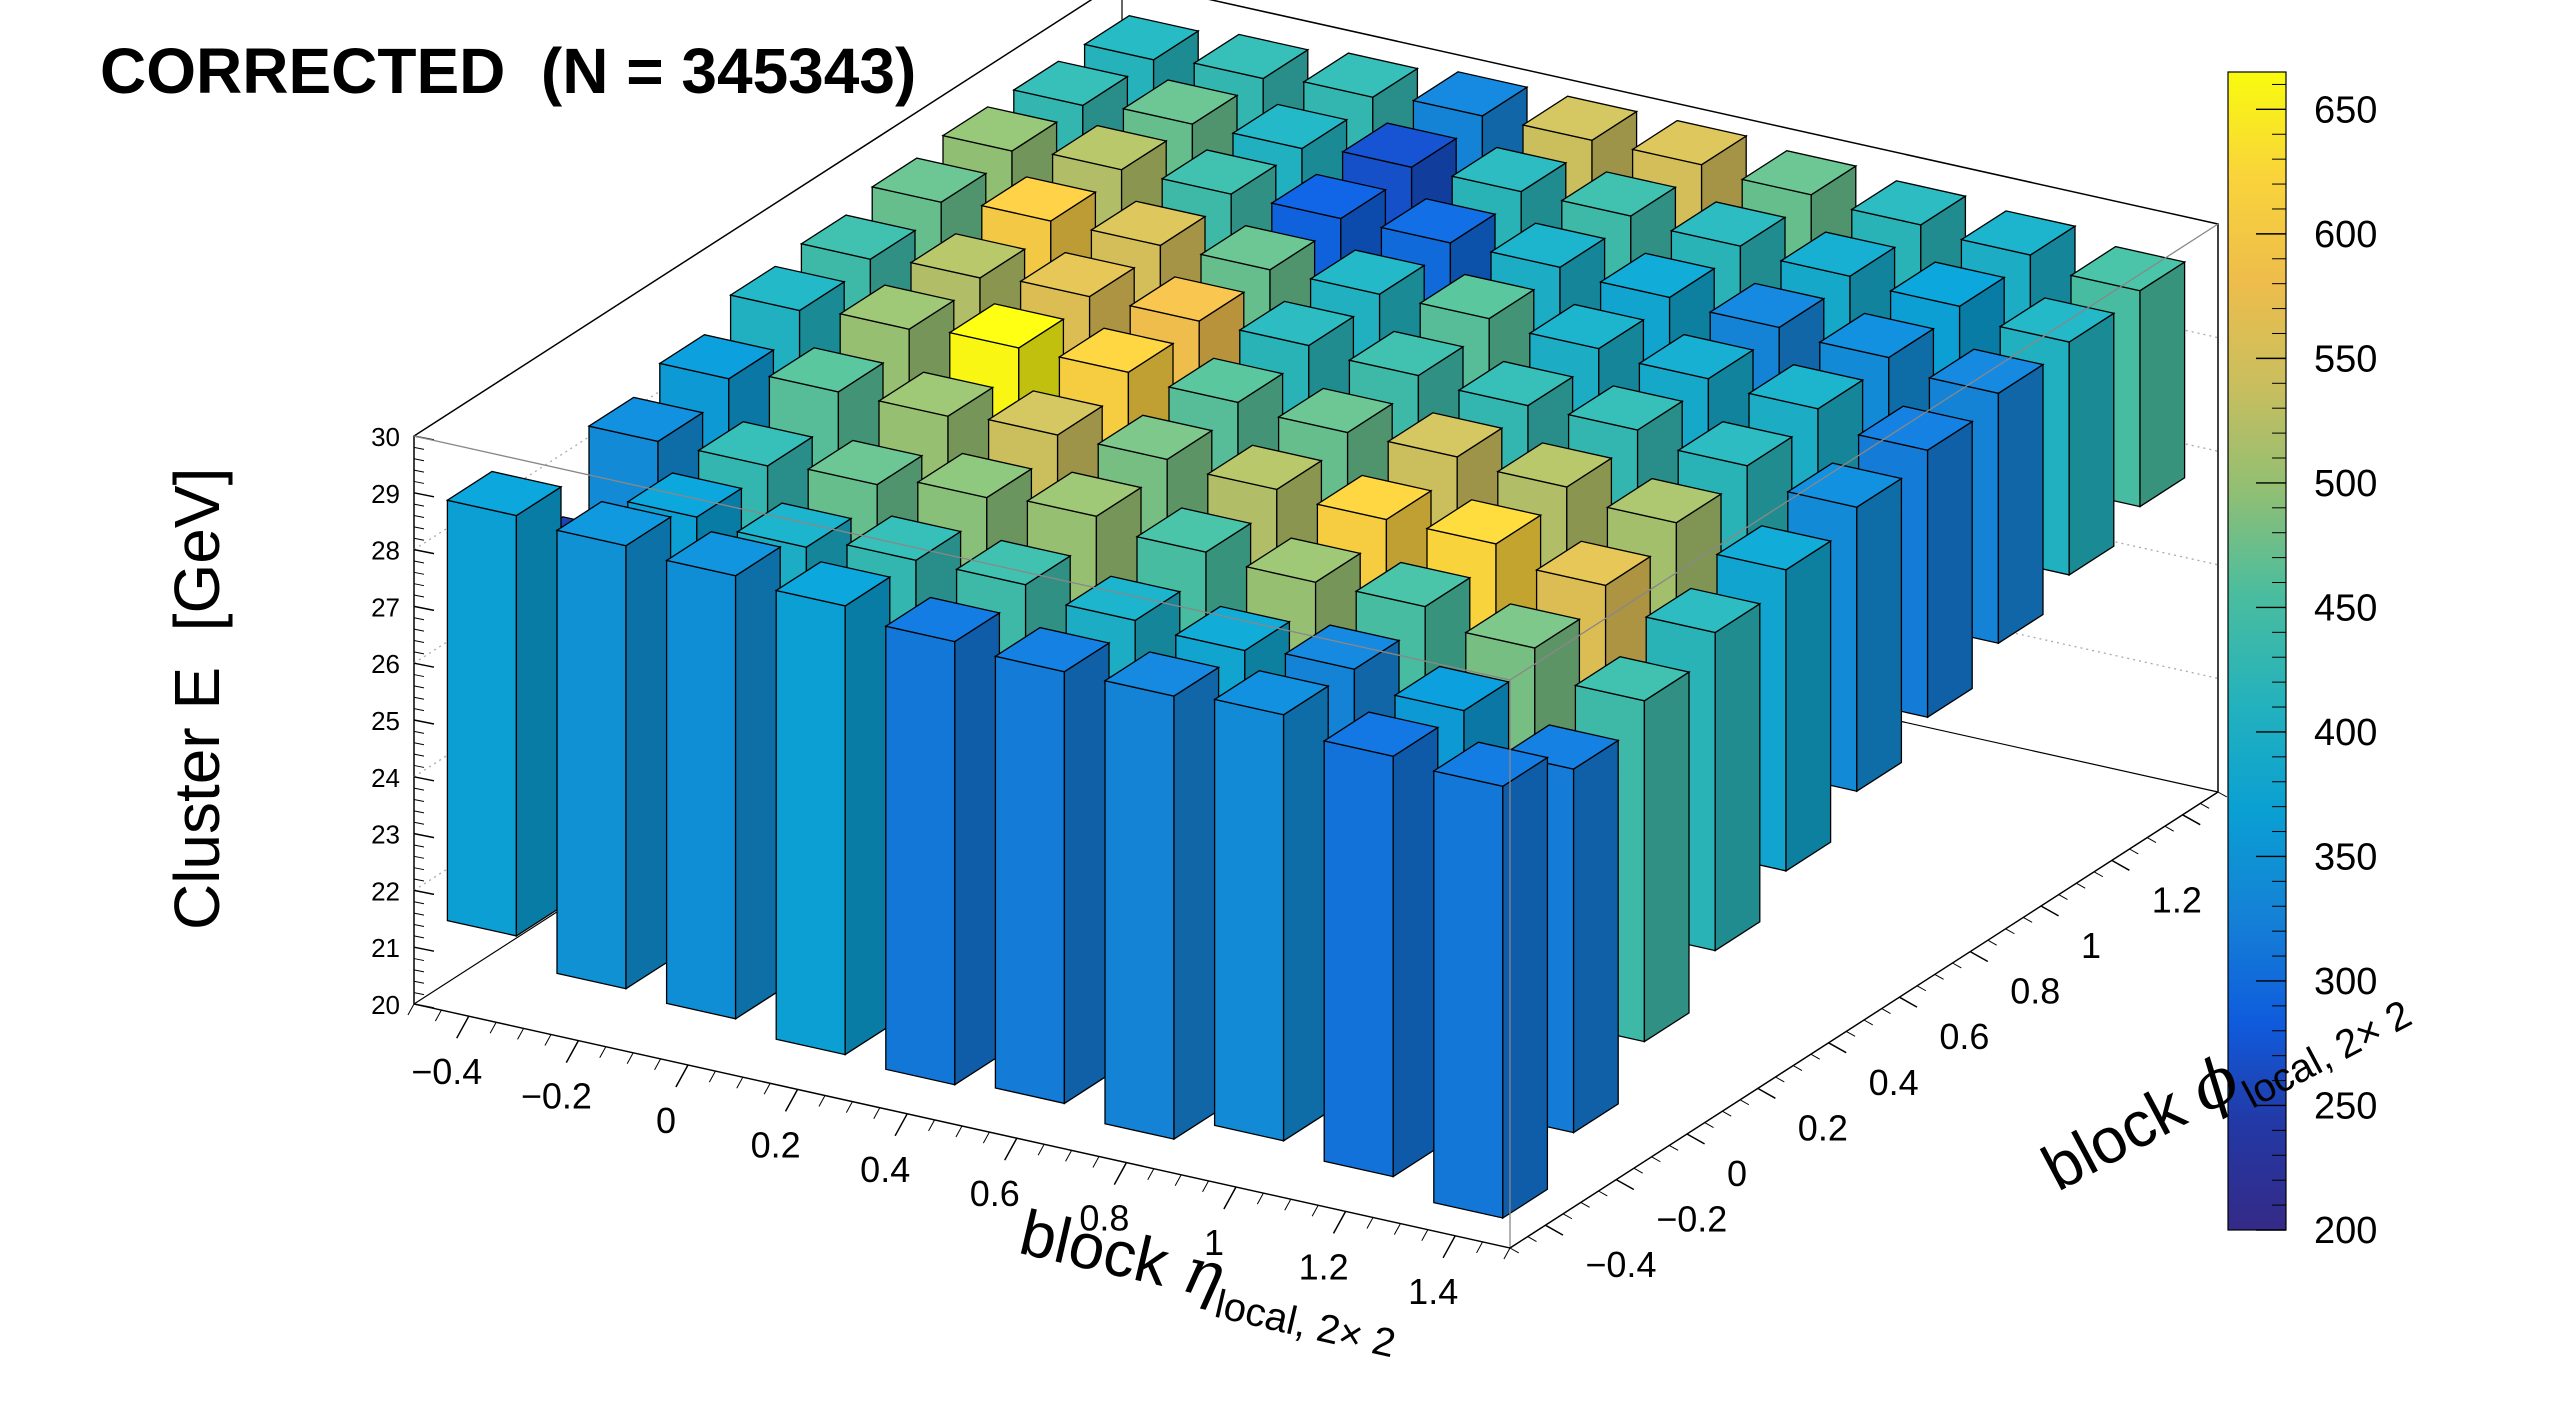 The height and width of the screenshot is (1412, 2556). I want to click on z-tick-label: 21, so click(385, 948).